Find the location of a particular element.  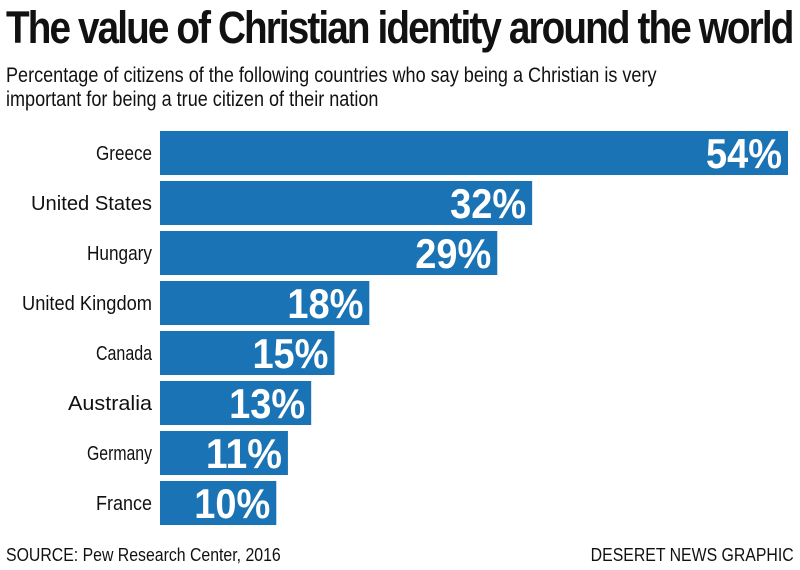

source-note: SOURCE: Pew Research Center, 2016 is located at coordinates (143, 555).